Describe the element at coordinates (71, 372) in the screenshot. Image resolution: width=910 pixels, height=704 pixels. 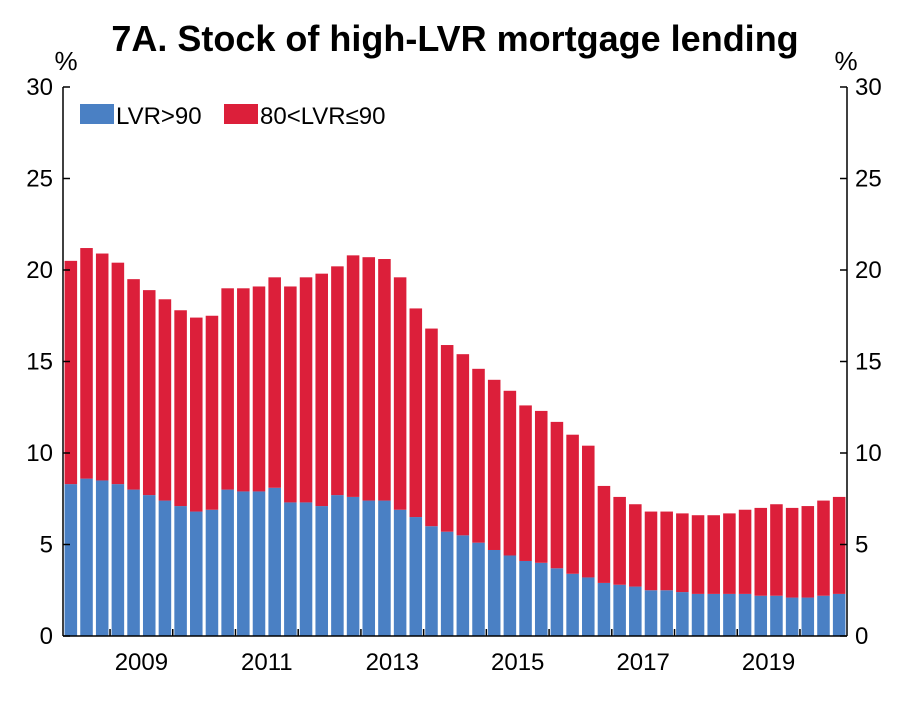
I see `bar-lvr-80-90-2008-Q2` at that location.